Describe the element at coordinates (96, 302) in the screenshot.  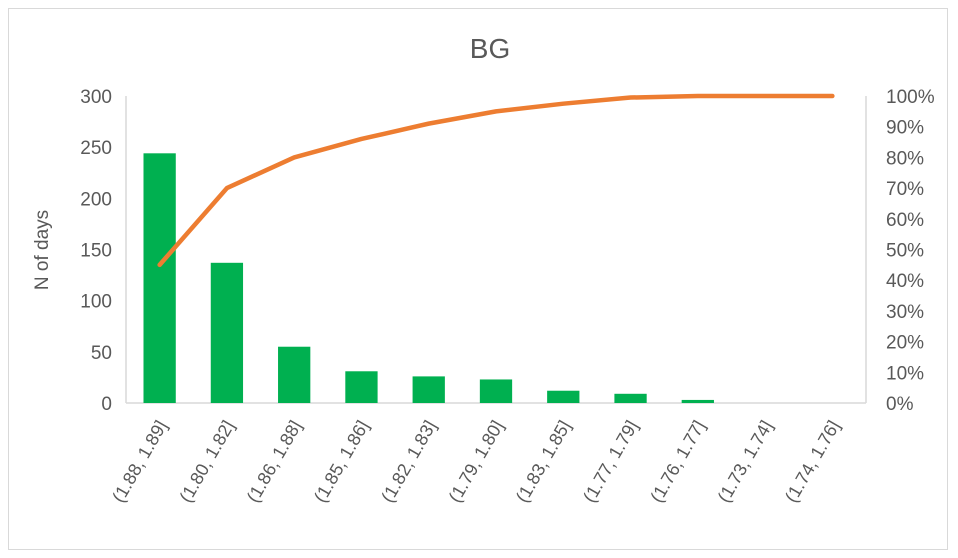
I see `y-tick-label: 100` at that location.